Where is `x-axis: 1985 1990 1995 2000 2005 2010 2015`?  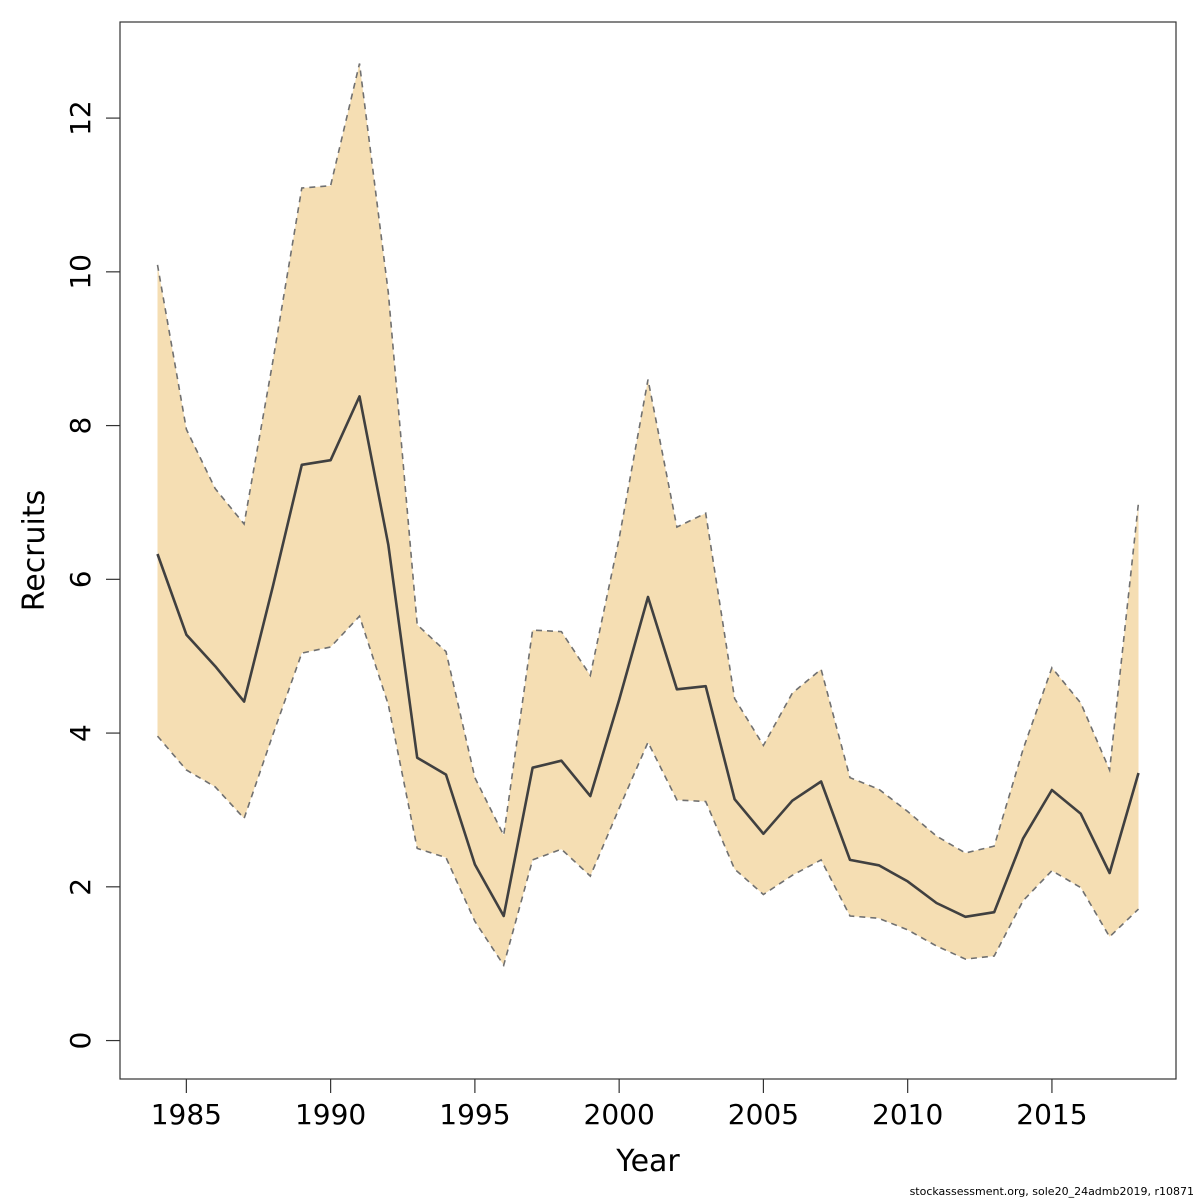
x-axis: 1985 1990 1995 2000 2005 2010 2015 is located at coordinates (619, 1105).